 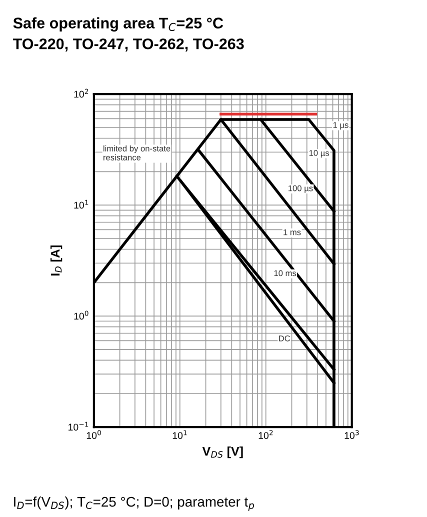 What do you see at coordinates (81, 93) in the screenshot?
I see `y-tick-label: 10$^{2}$` at bounding box center [81, 93].